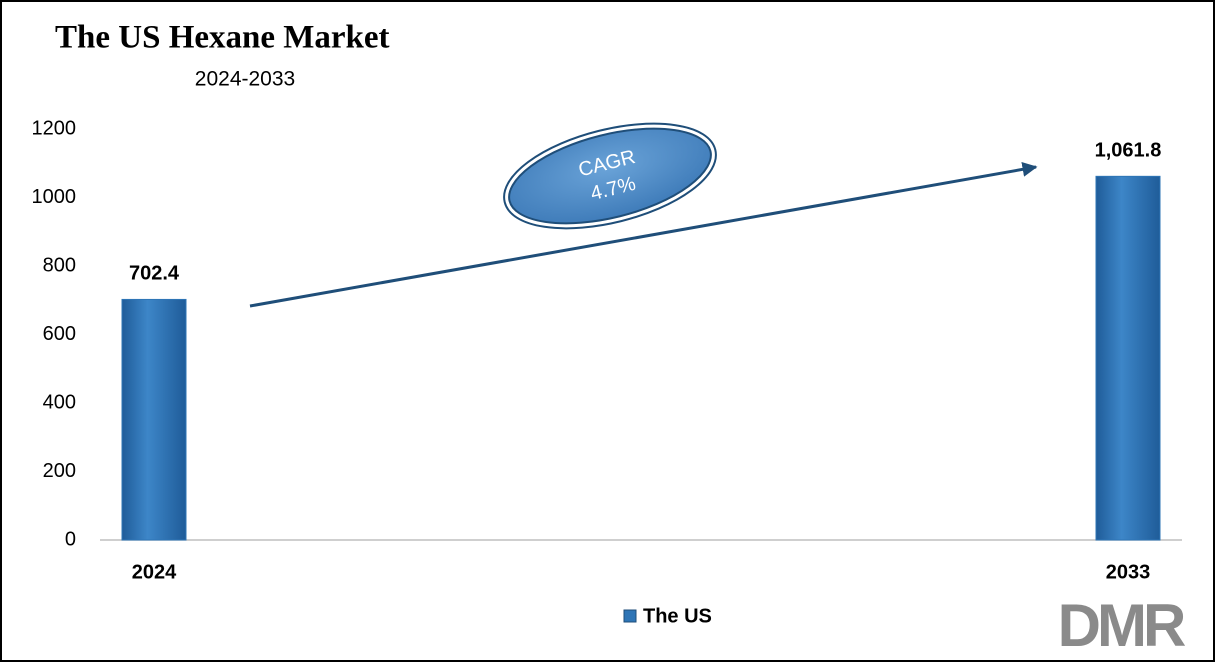 The height and width of the screenshot is (663, 1216). Describe the element at coordinates (59, 471) in the screenshot. I see `y-tick-label: 200` at that location.